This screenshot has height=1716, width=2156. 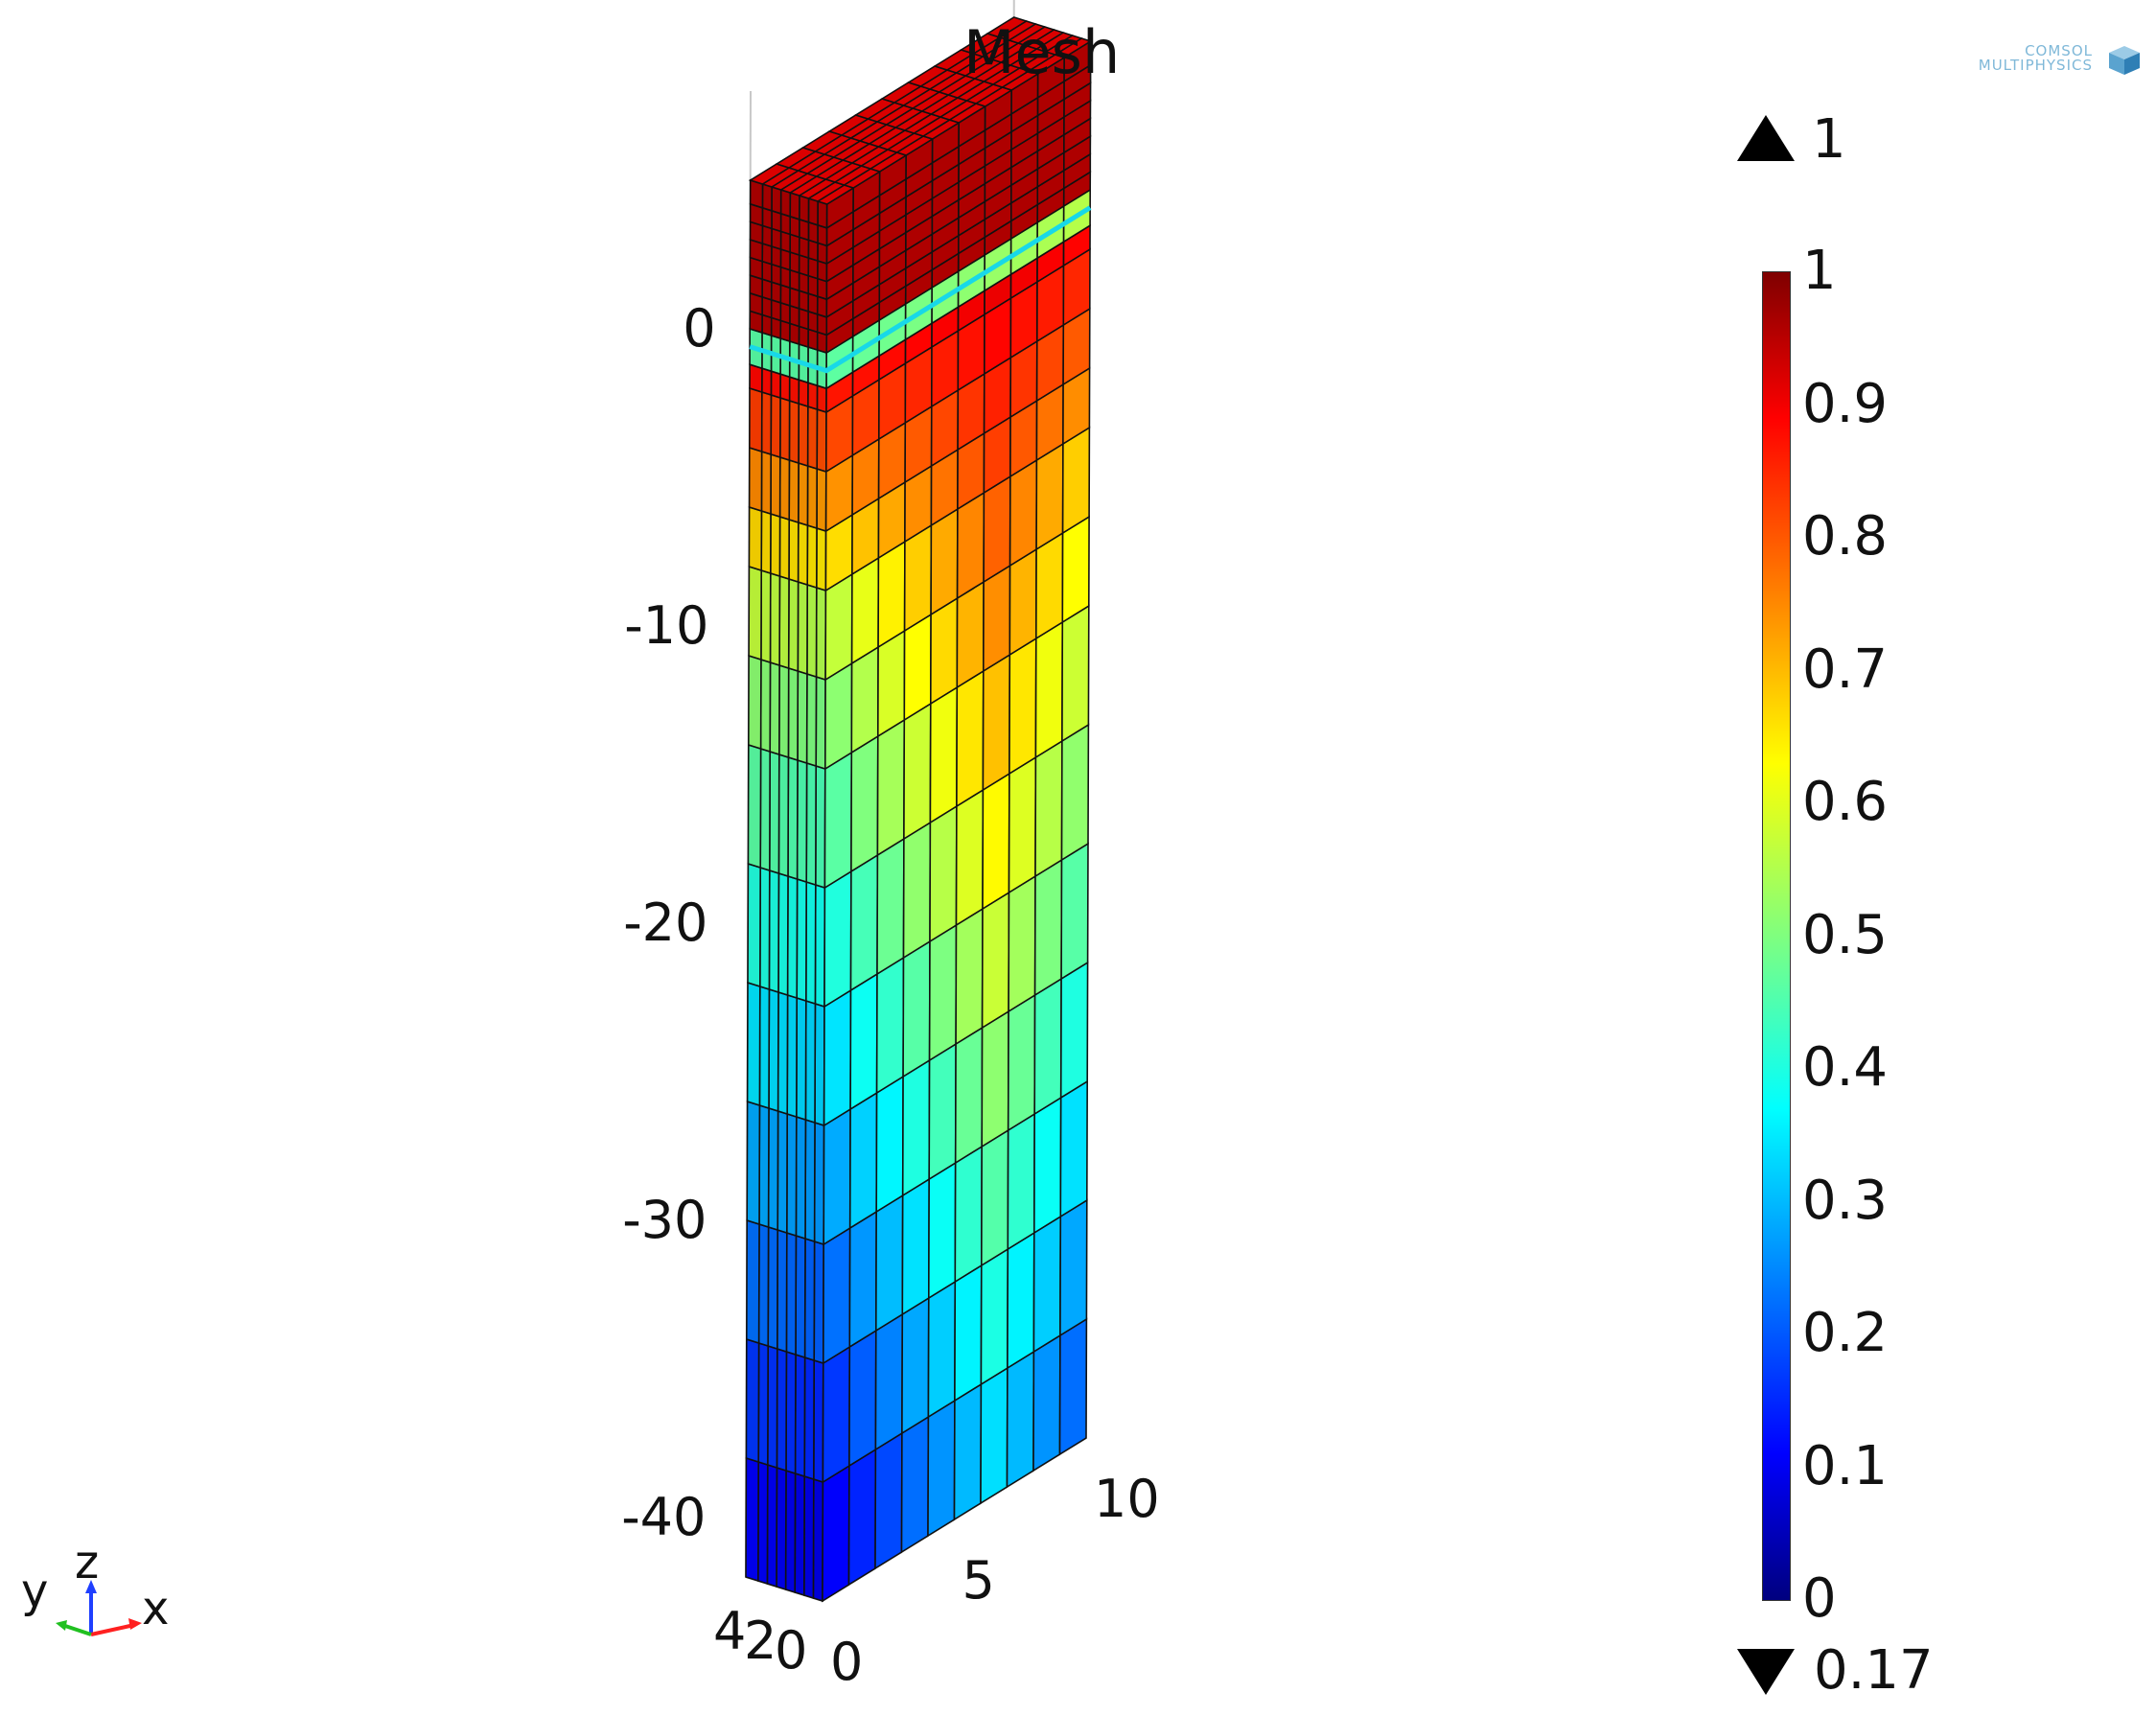 What do you see at coordinates (1845, 669) in the screenshot?
I see `color-legend-tick: 0.7` at bounding box center [1845, 669].